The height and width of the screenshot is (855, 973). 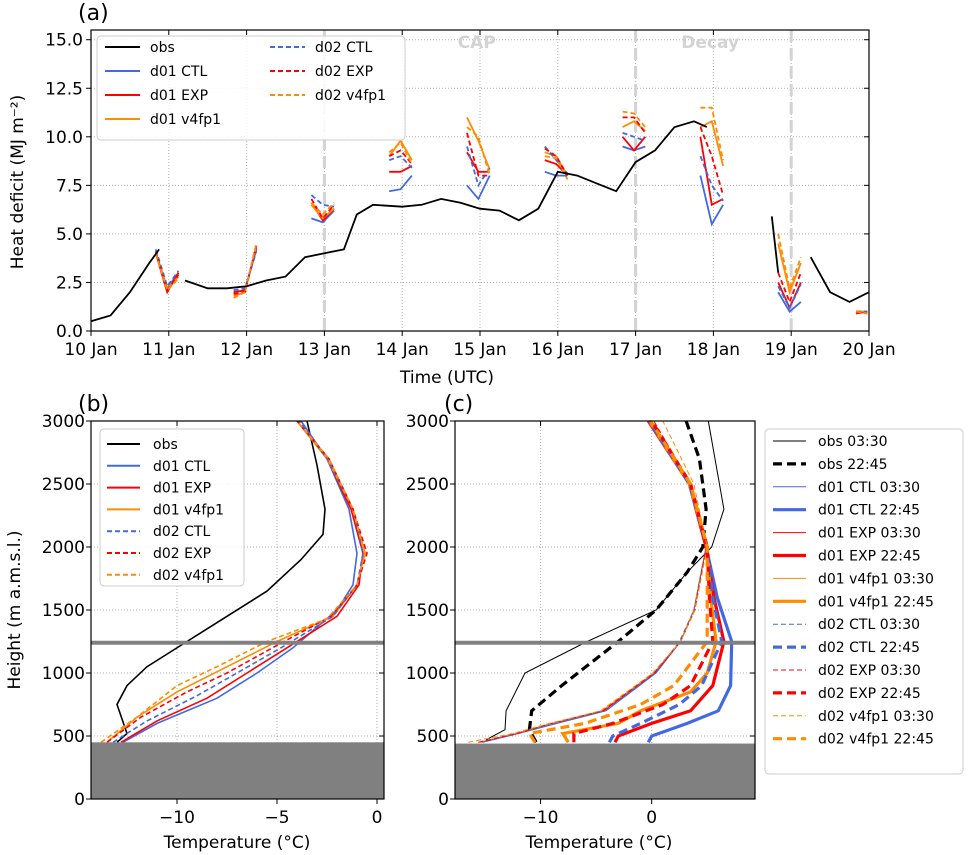 What do you see at coordinates (541, 818) in the screenshot?
I see `c-xtick-label: −10` at bounding box center [541, 818].